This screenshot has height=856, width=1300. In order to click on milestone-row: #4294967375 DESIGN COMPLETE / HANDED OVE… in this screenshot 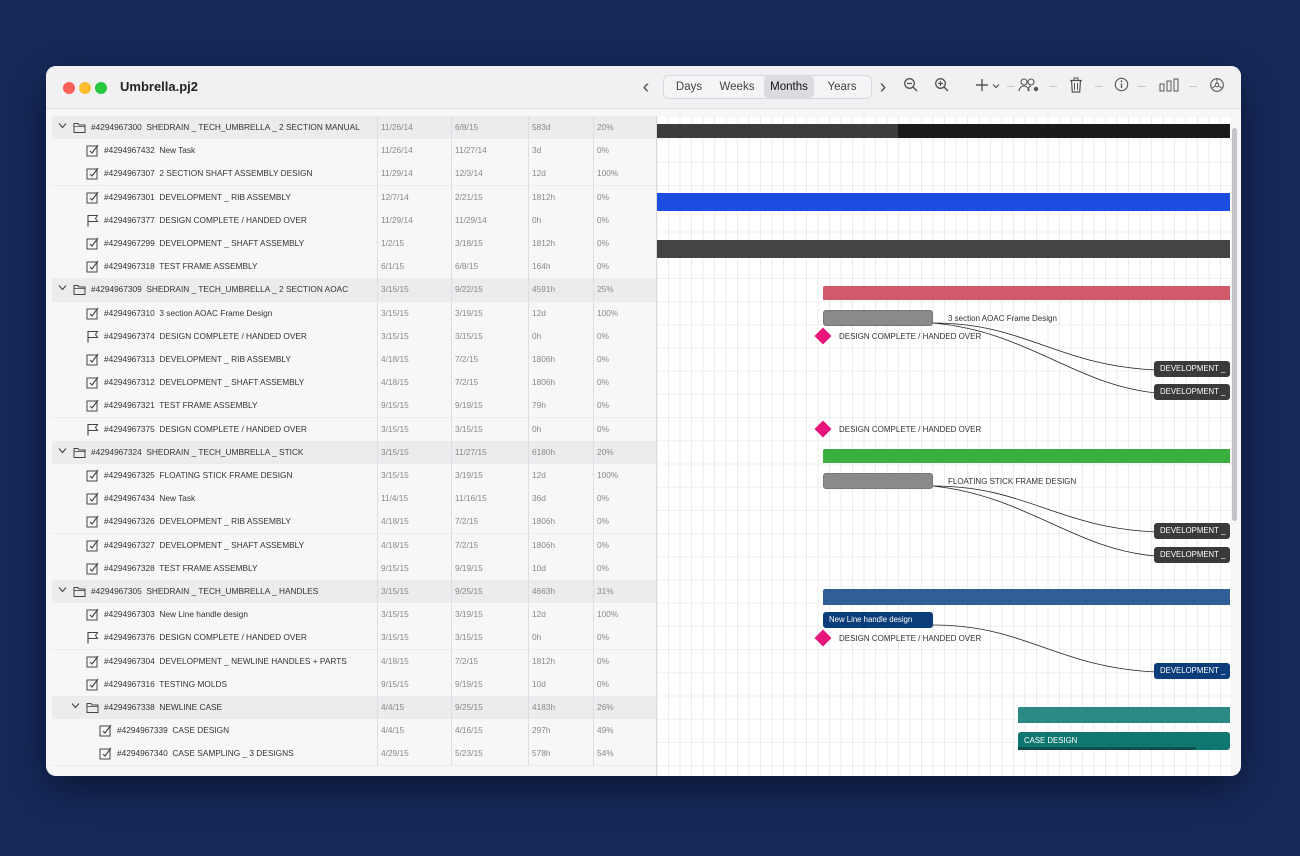, I will do `click(354, 429)`.